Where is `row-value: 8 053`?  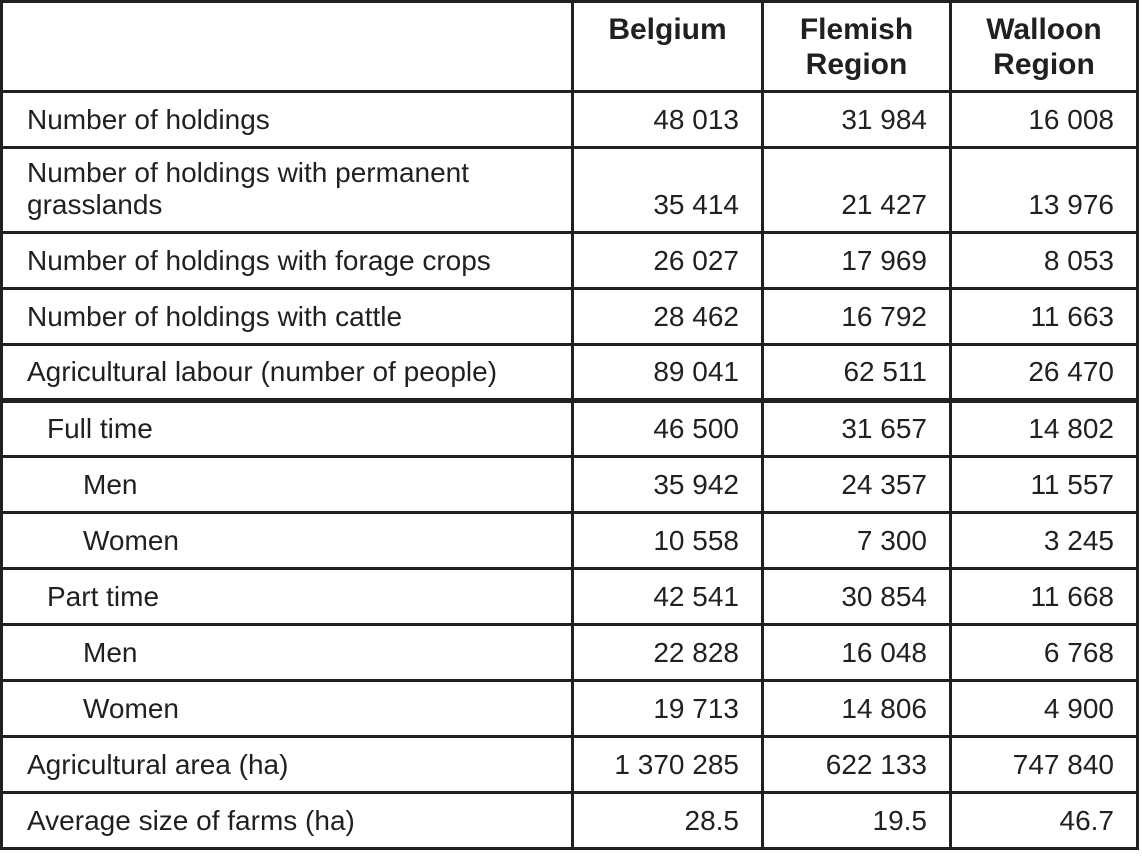
row-value: 8 053 is located at coordinates (1044, 260).